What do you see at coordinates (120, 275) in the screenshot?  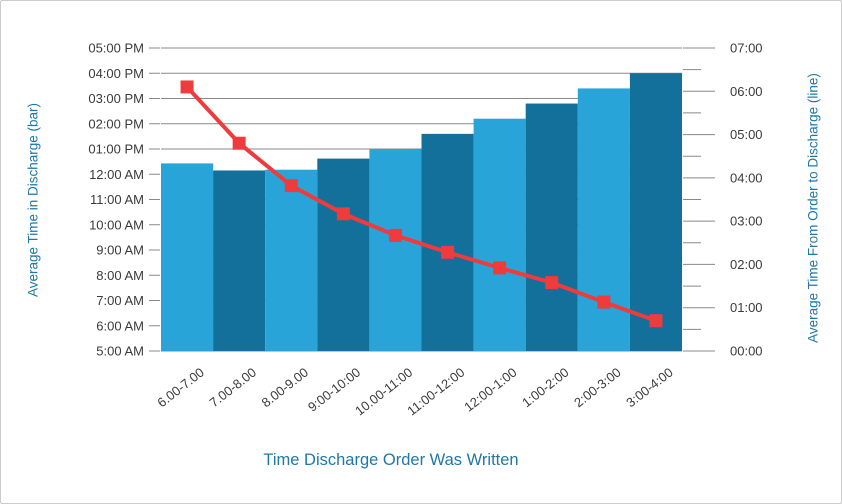 I see `left-tick-label: 8:00 AM` at bounding box center [120, 275].